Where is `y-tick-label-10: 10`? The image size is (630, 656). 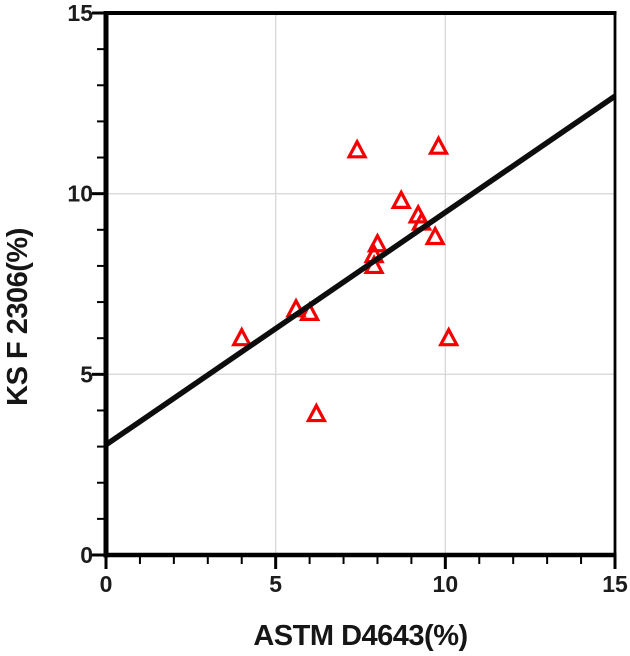 y-tick-label-10: 10 is located at coordinates (80, 194).